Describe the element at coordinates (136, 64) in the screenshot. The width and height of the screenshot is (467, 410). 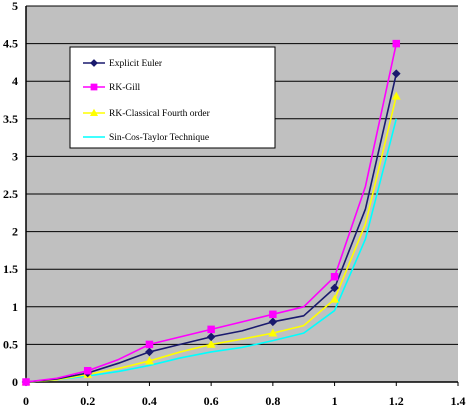
I see `legend-label: Explicit Euler` at that location.